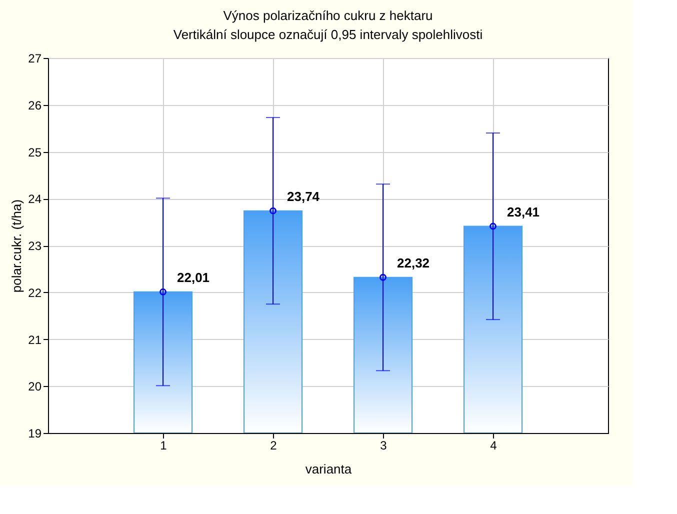 This screenshot has height=514, width=677. What do you see at coordinates (16, 246) in the screenshot?
I see `y-axis-title: polar.cukr. (t/ha)` at bounding box center [16, 246].